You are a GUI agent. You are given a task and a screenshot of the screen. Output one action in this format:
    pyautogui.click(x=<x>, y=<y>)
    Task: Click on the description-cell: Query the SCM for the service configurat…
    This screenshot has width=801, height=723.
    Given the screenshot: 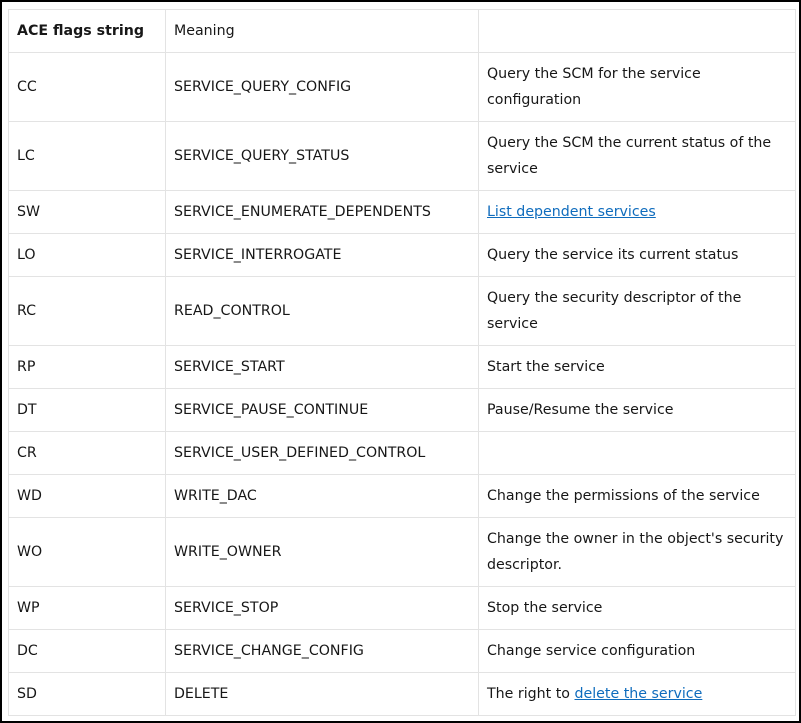 What is the action you would take?
    pyautogui.click(x=637, y=87)
    